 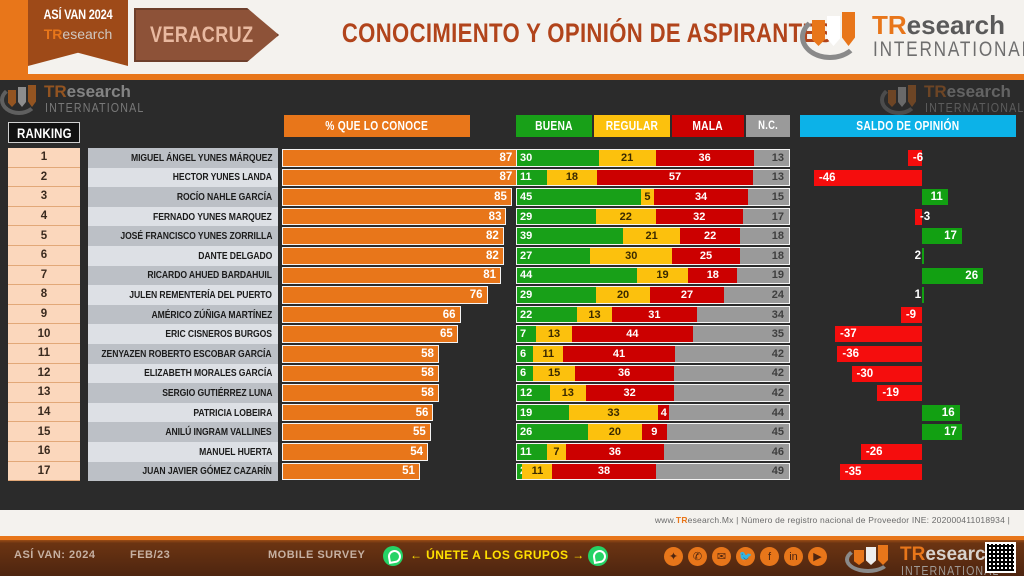 What do you see at coordinates (401, 412) in the screenshot?
I see `conoce-track: 56` at bounding box center [401, 412].